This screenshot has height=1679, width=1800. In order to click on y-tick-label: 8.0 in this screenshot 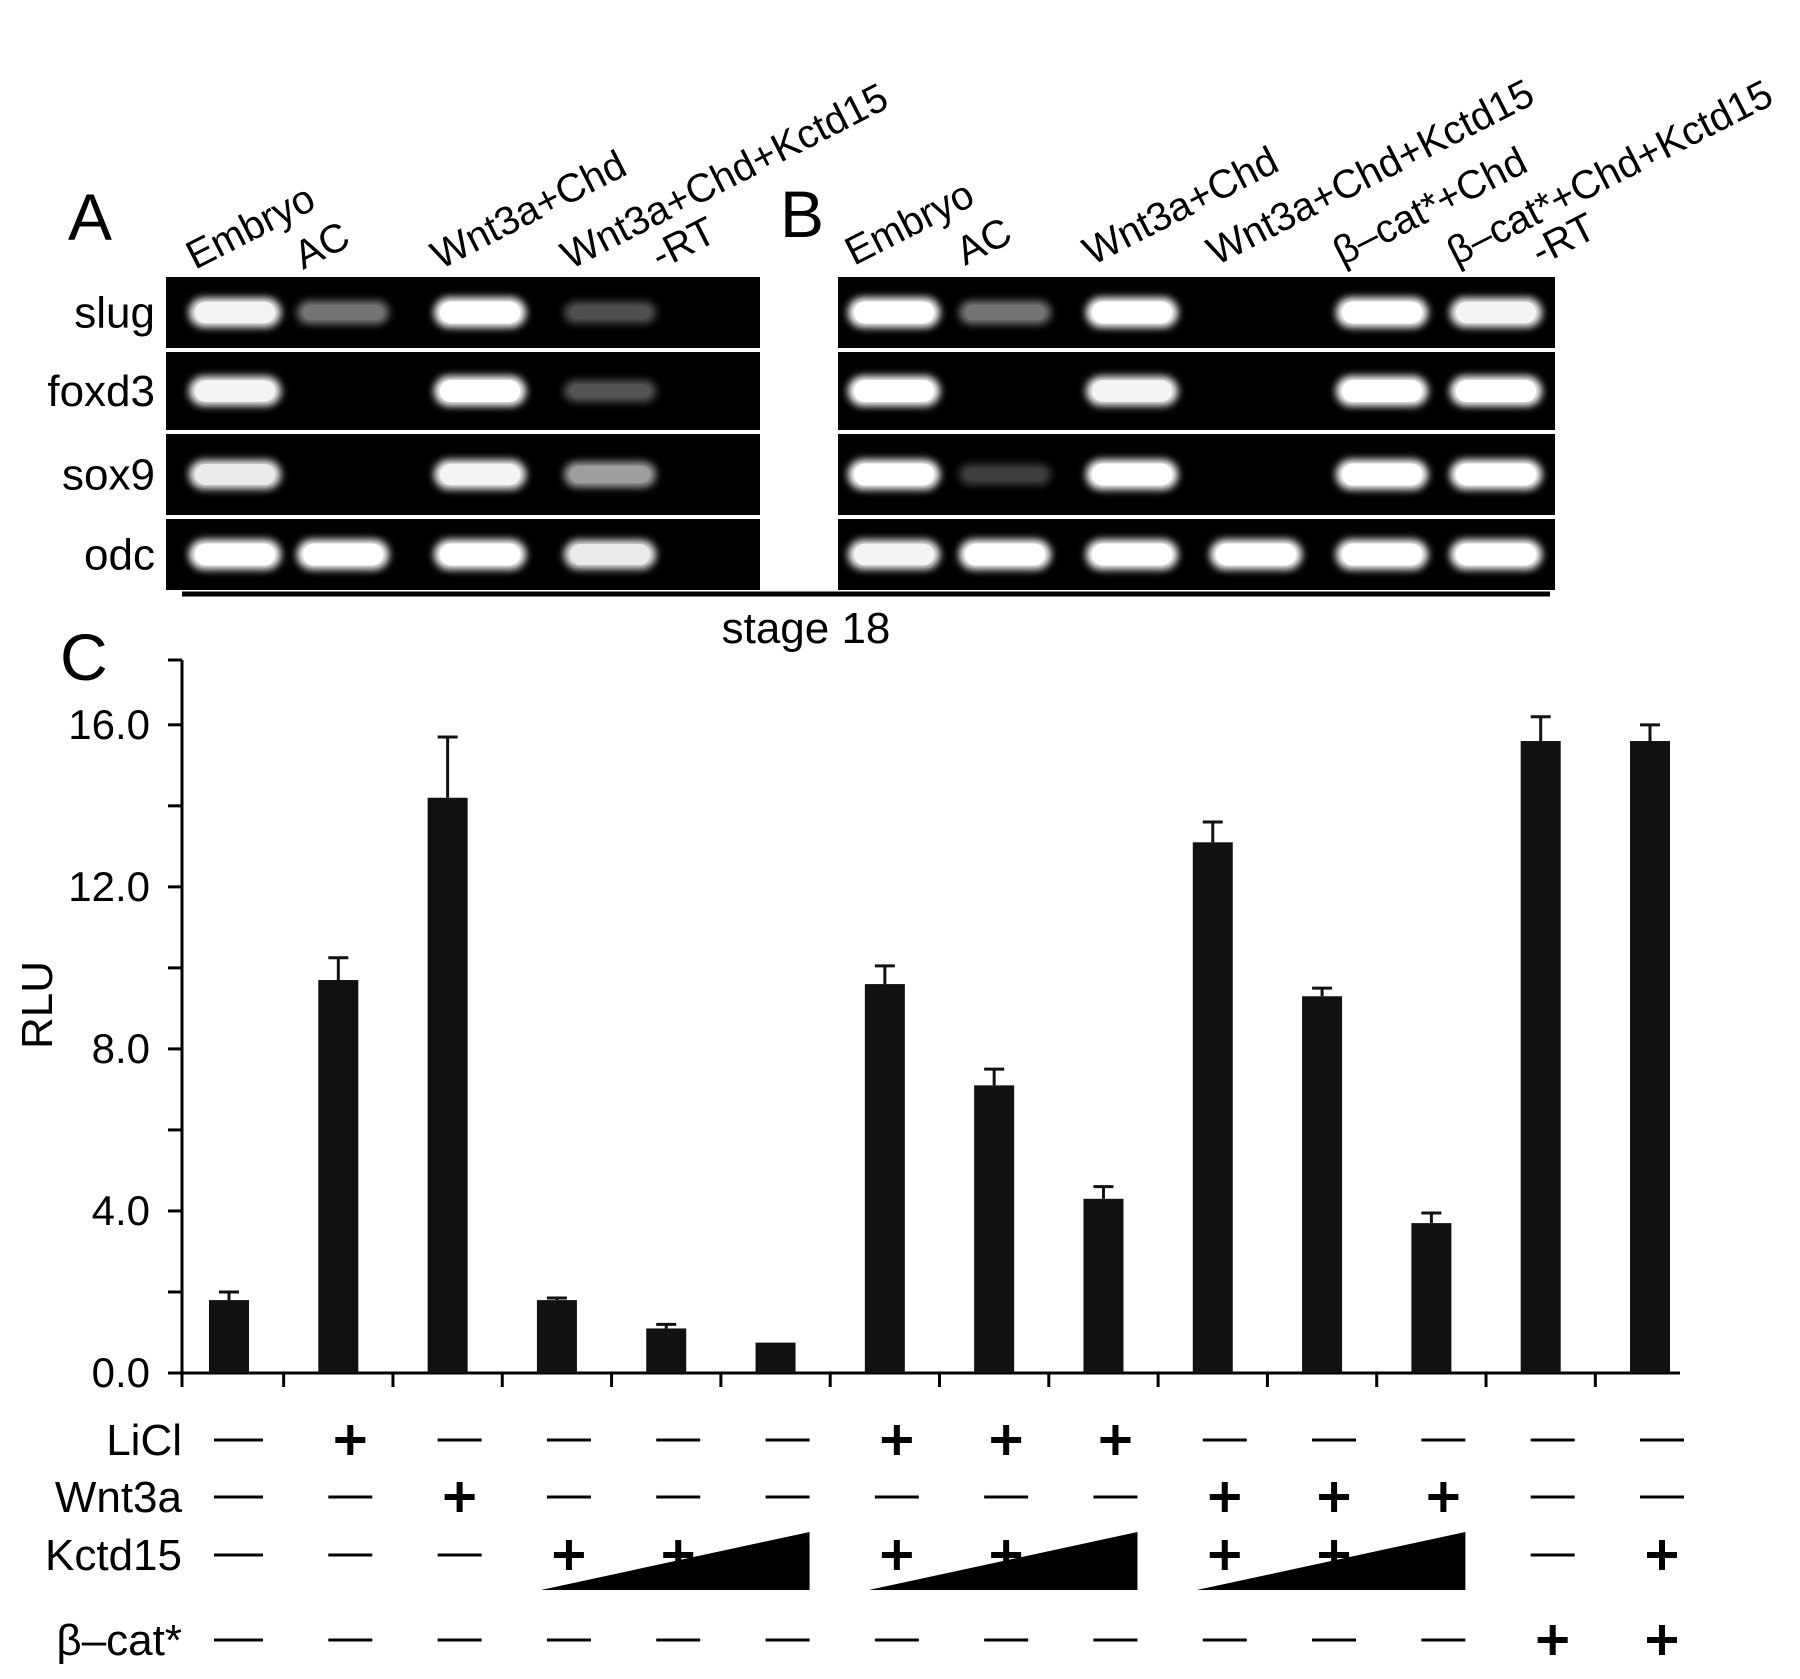, I will do `click(121, 1048)`.